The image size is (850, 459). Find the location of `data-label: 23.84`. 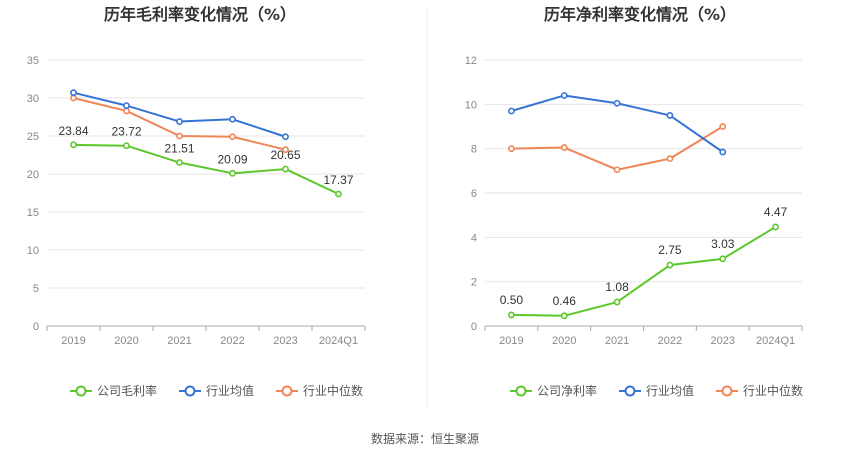

data-label: 23.84 is located at coordinates (73, 131).